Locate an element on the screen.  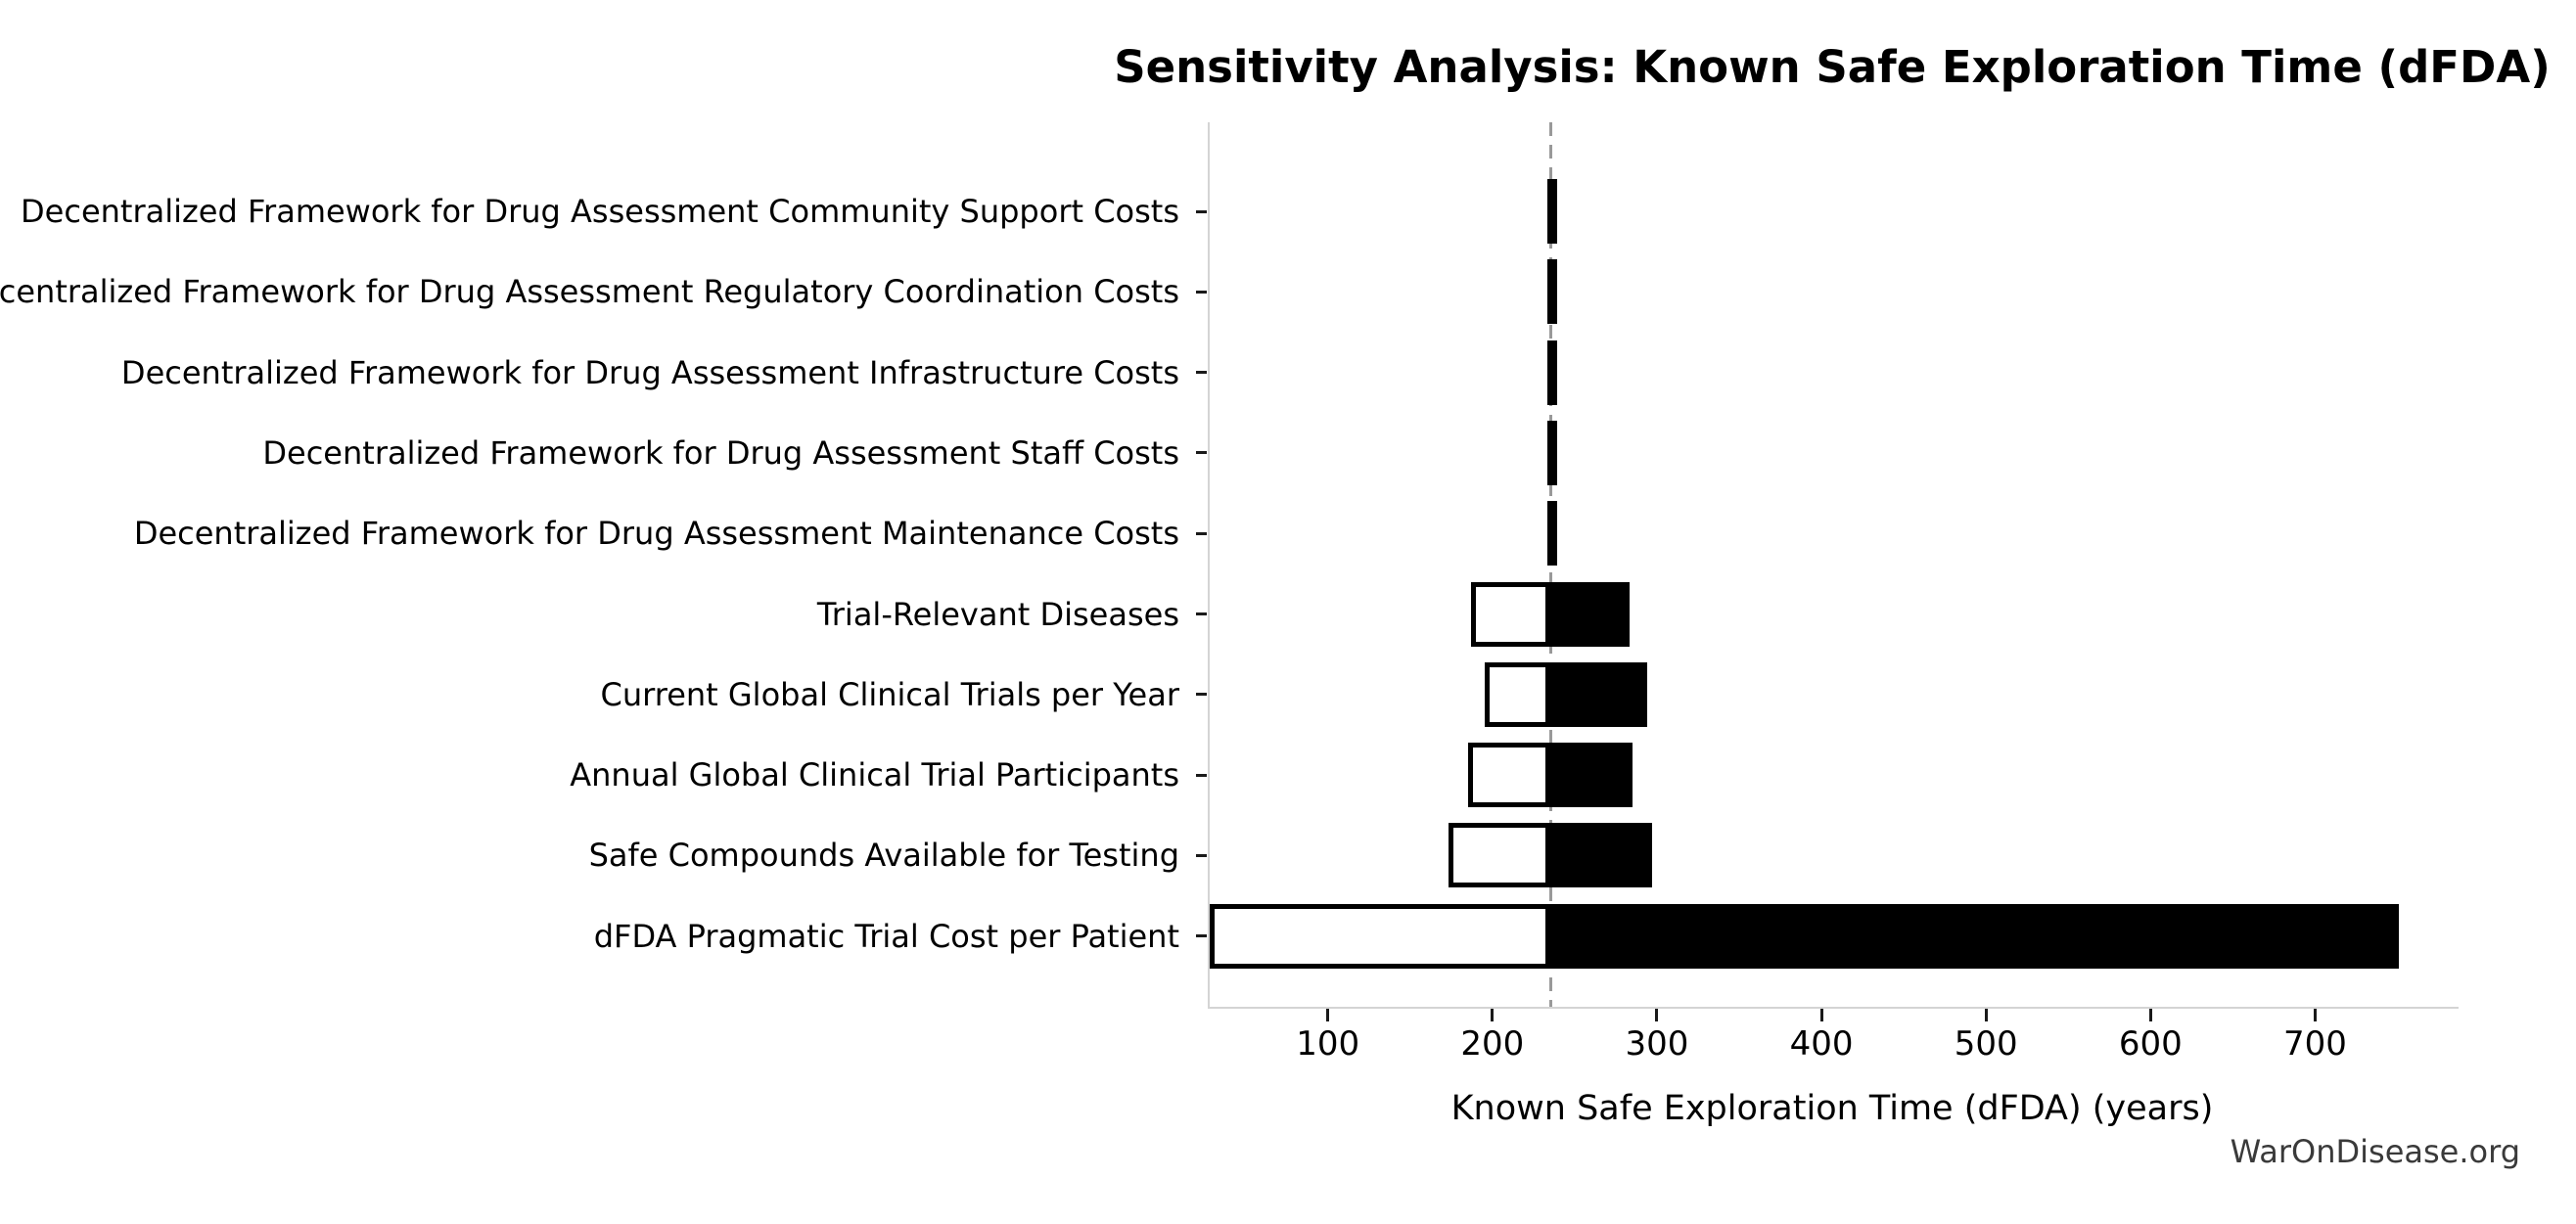
y-axis-label: Trial-Relevant Diseases is located at coordinates (997, 614).